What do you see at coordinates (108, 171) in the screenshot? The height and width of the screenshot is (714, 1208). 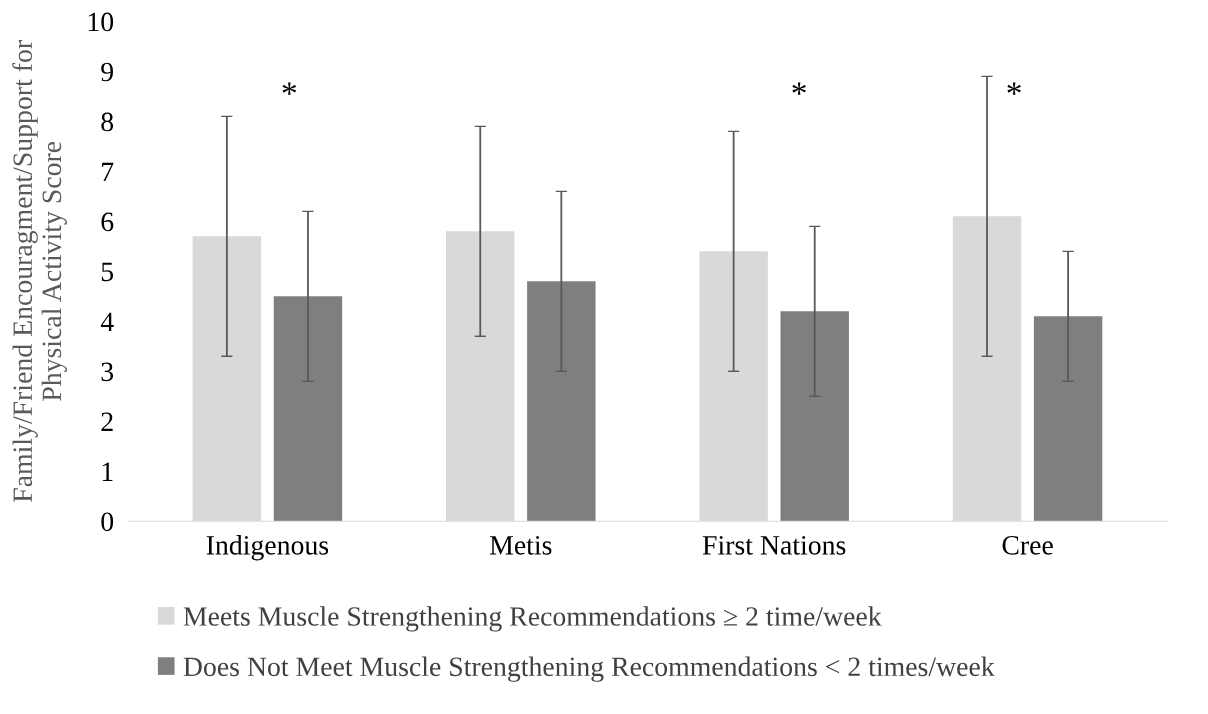 I see `y-tick-label: 7` at bounding box center [108, 171].